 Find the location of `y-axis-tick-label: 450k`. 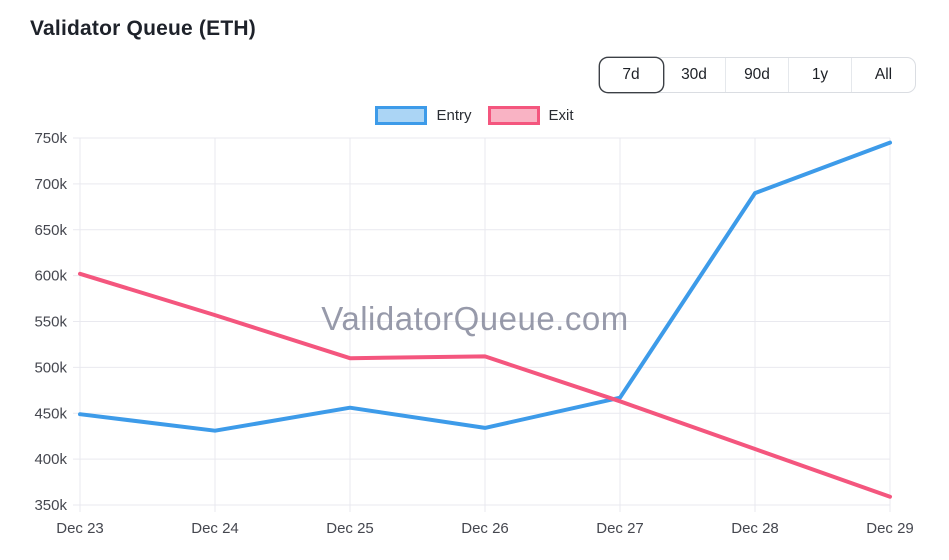

y-axis-tick-label: 450k is located at coordinates (50, 413).